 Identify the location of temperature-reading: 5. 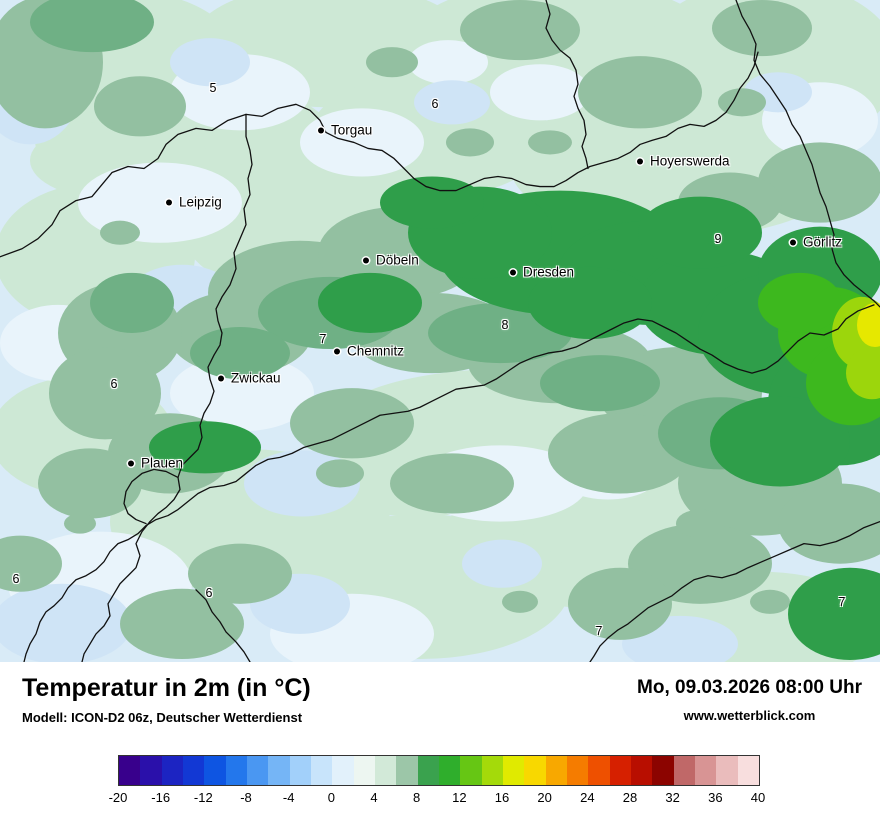
(213, 88).